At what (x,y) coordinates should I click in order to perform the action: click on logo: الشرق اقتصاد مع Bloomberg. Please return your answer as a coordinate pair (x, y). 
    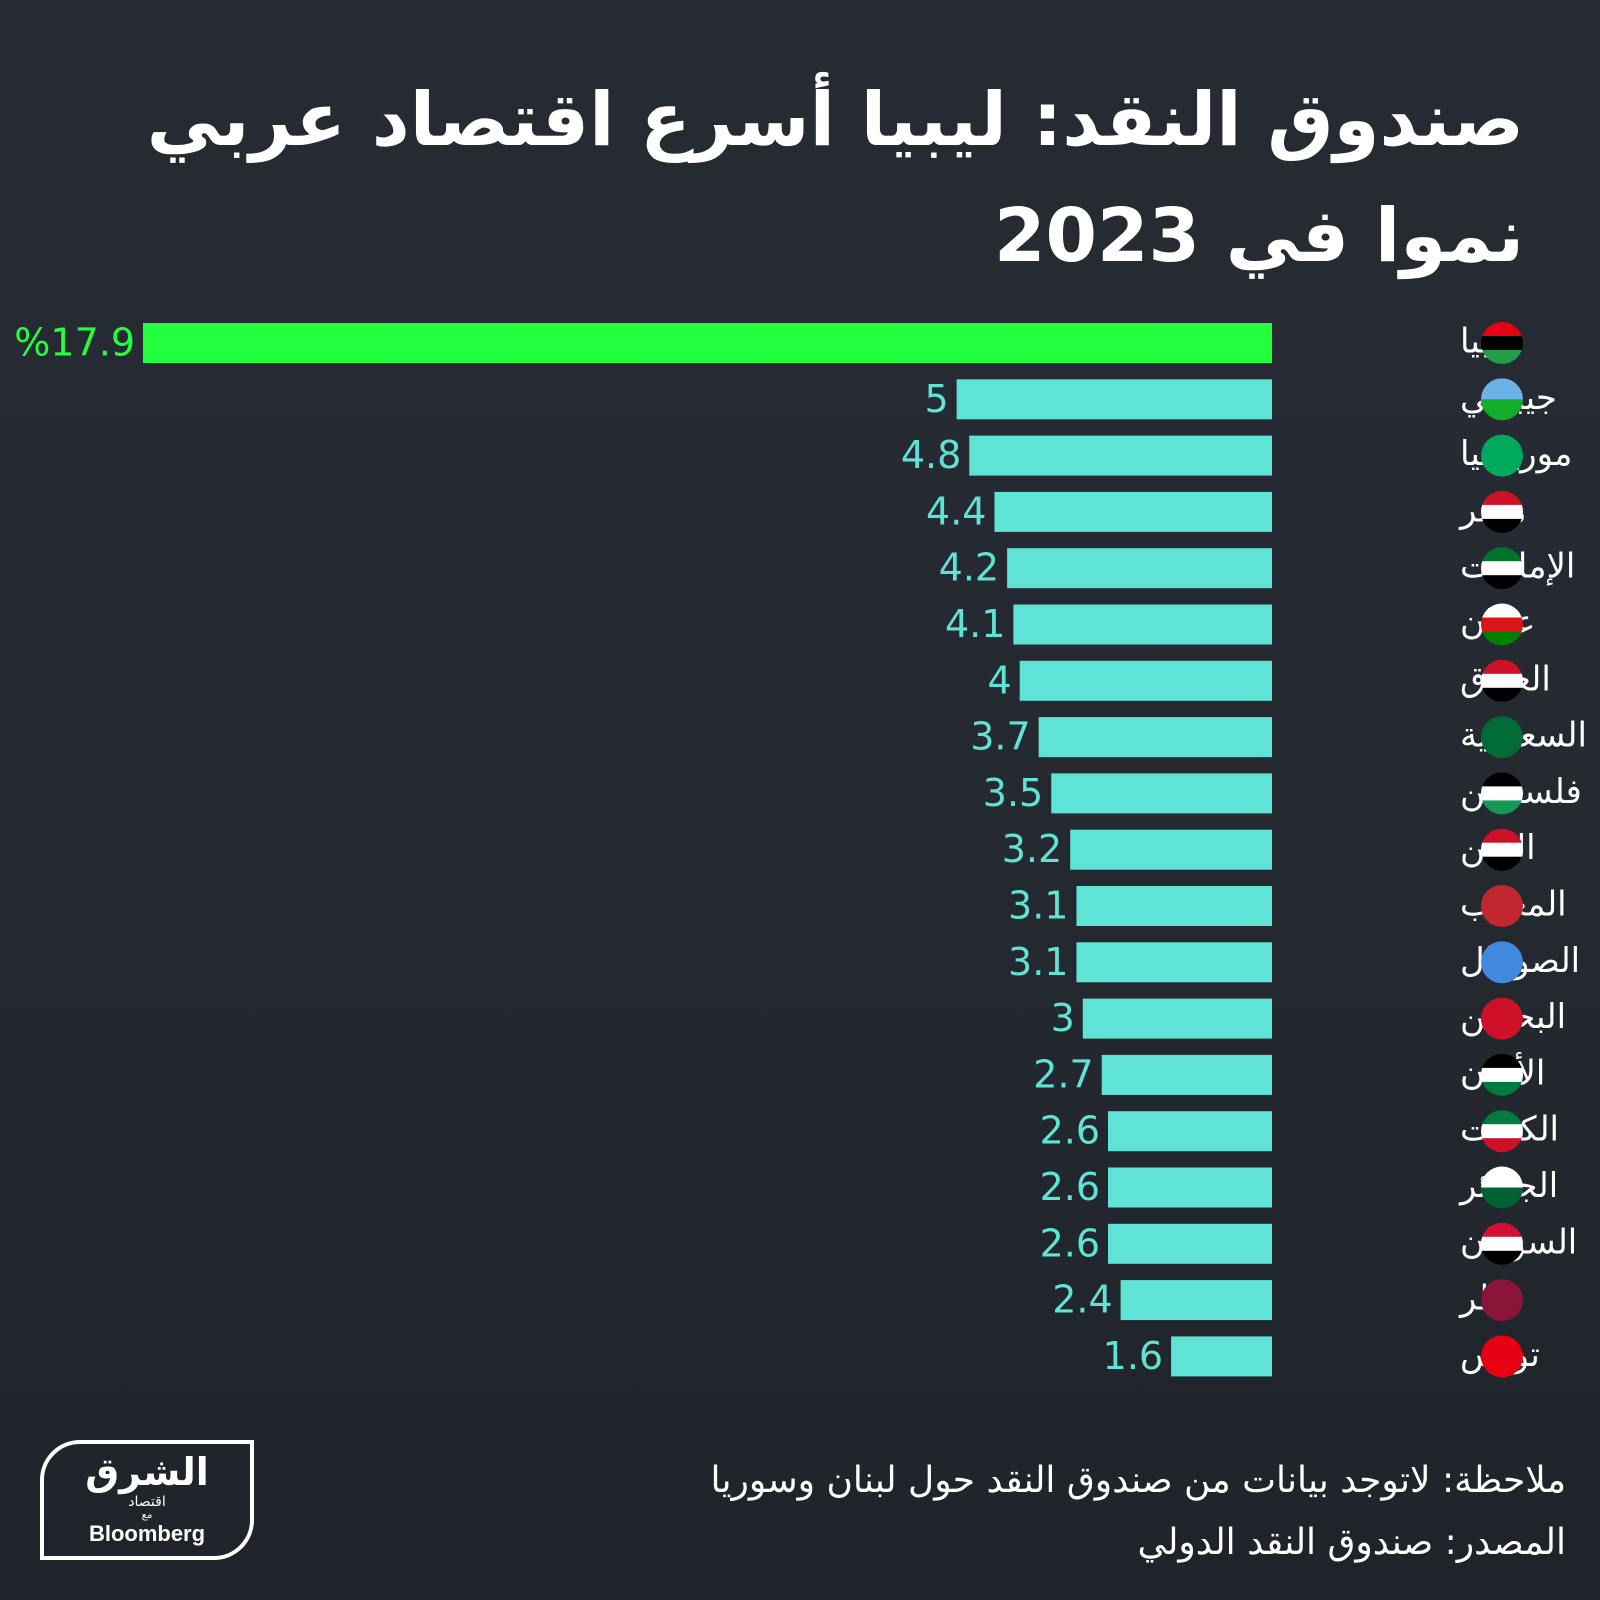
    Looking at the image, I should click on (147, 1500).